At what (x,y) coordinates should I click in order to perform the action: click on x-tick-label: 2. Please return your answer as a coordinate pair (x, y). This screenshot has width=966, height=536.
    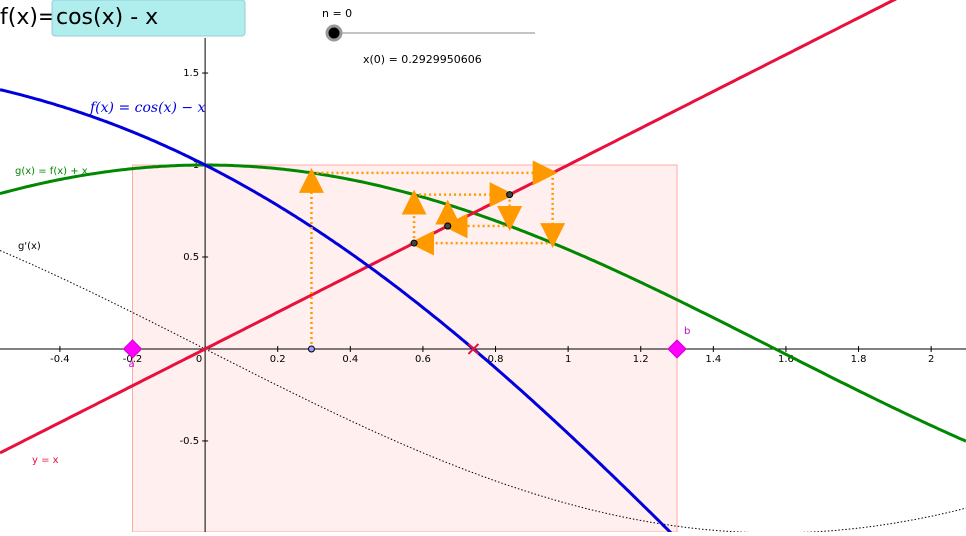
    Looking at the image, I should click on (931, 359).